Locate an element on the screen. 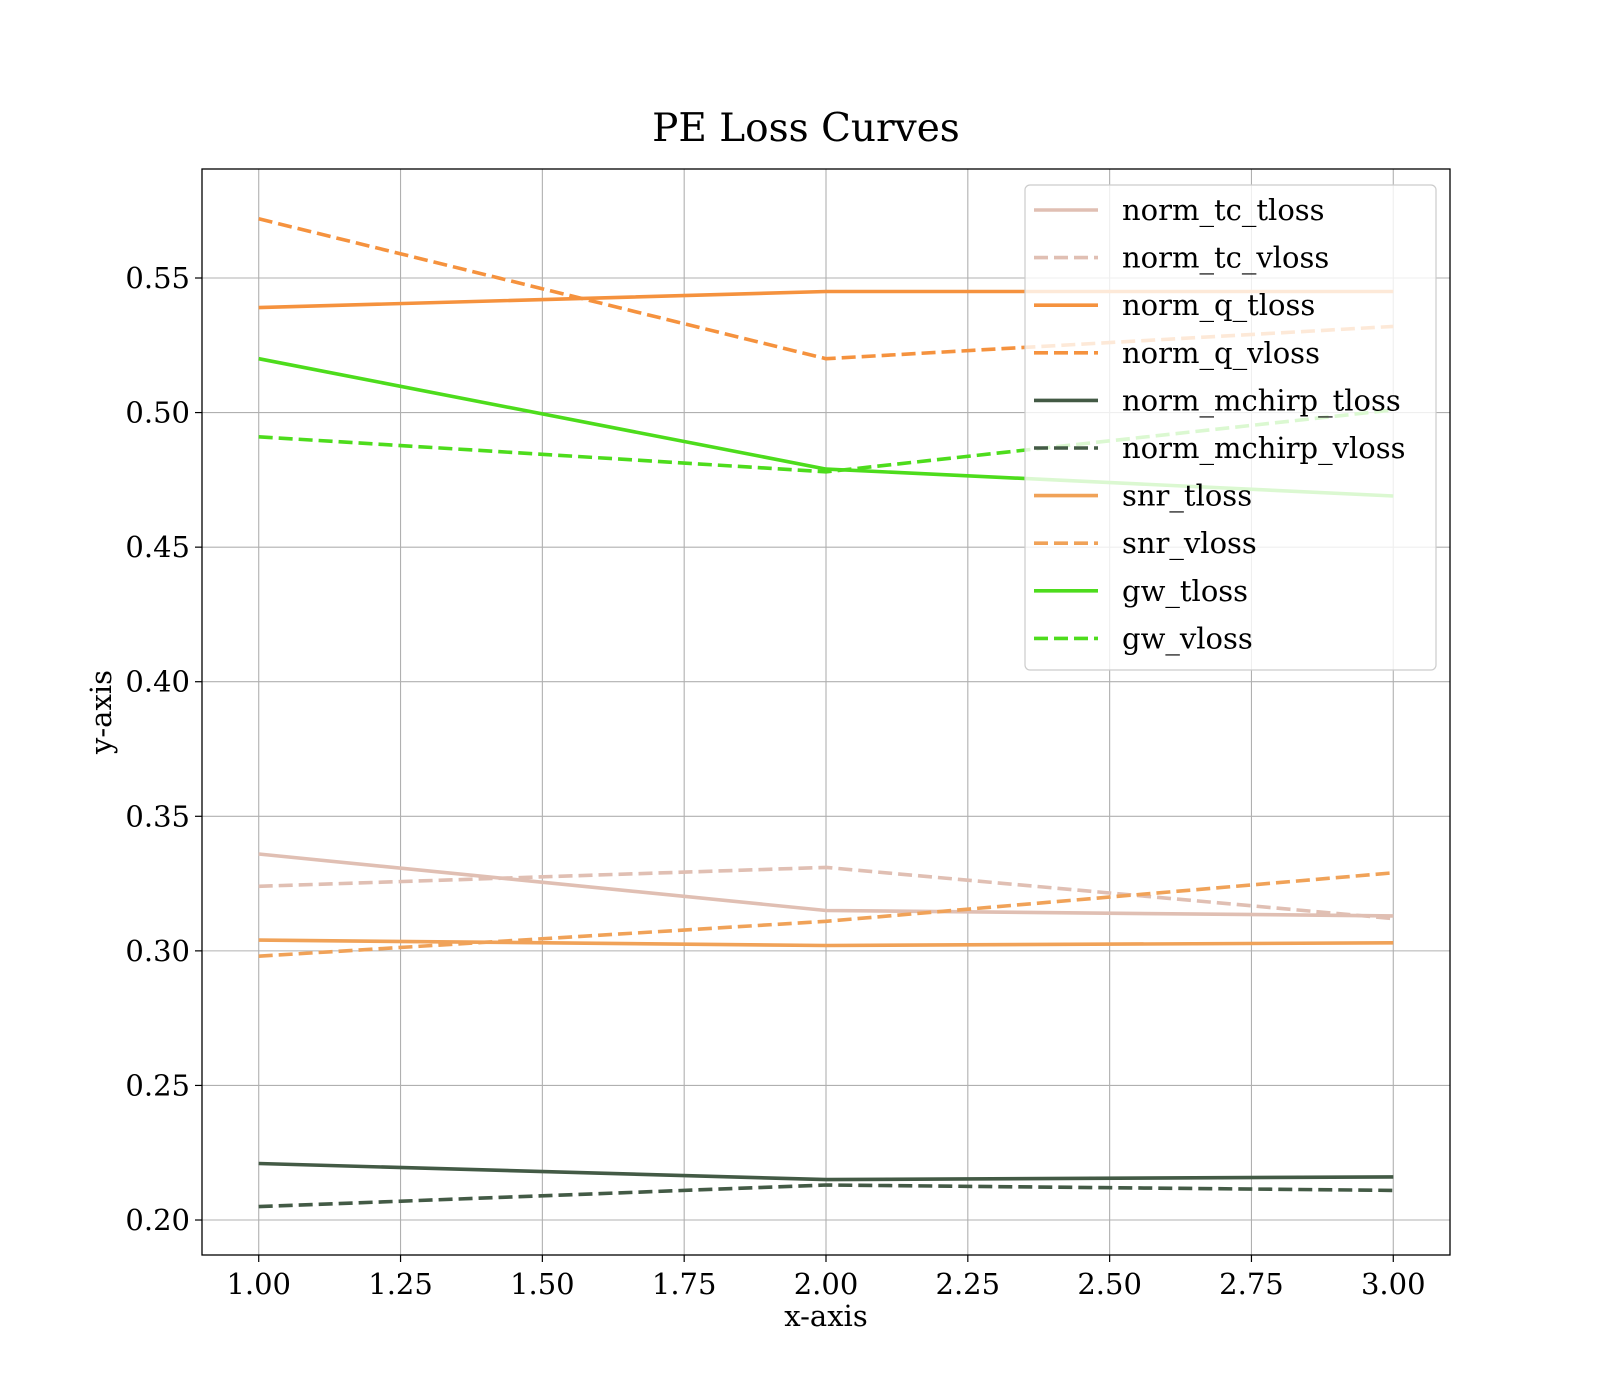 The image size is (1600, 1400). x-ticks: 1.00 1.25 1.50 1.75 2.00 2.25 2.50 2.75 3.00 is located at coordinates (826, 1278).